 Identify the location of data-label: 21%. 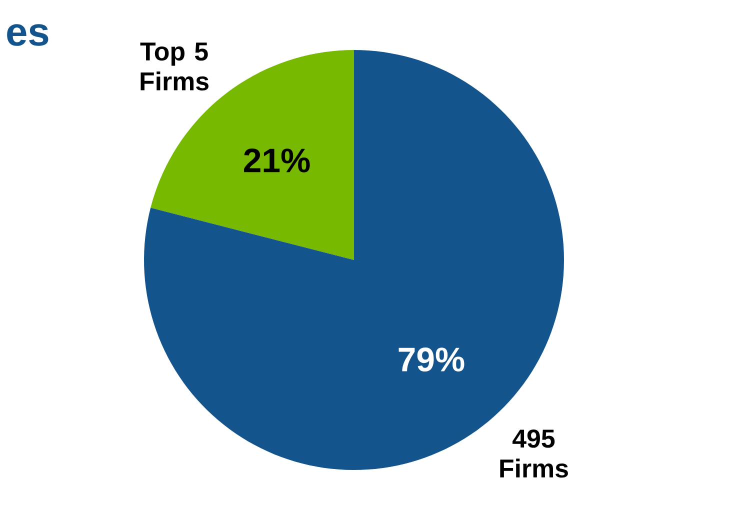
(277, 160).